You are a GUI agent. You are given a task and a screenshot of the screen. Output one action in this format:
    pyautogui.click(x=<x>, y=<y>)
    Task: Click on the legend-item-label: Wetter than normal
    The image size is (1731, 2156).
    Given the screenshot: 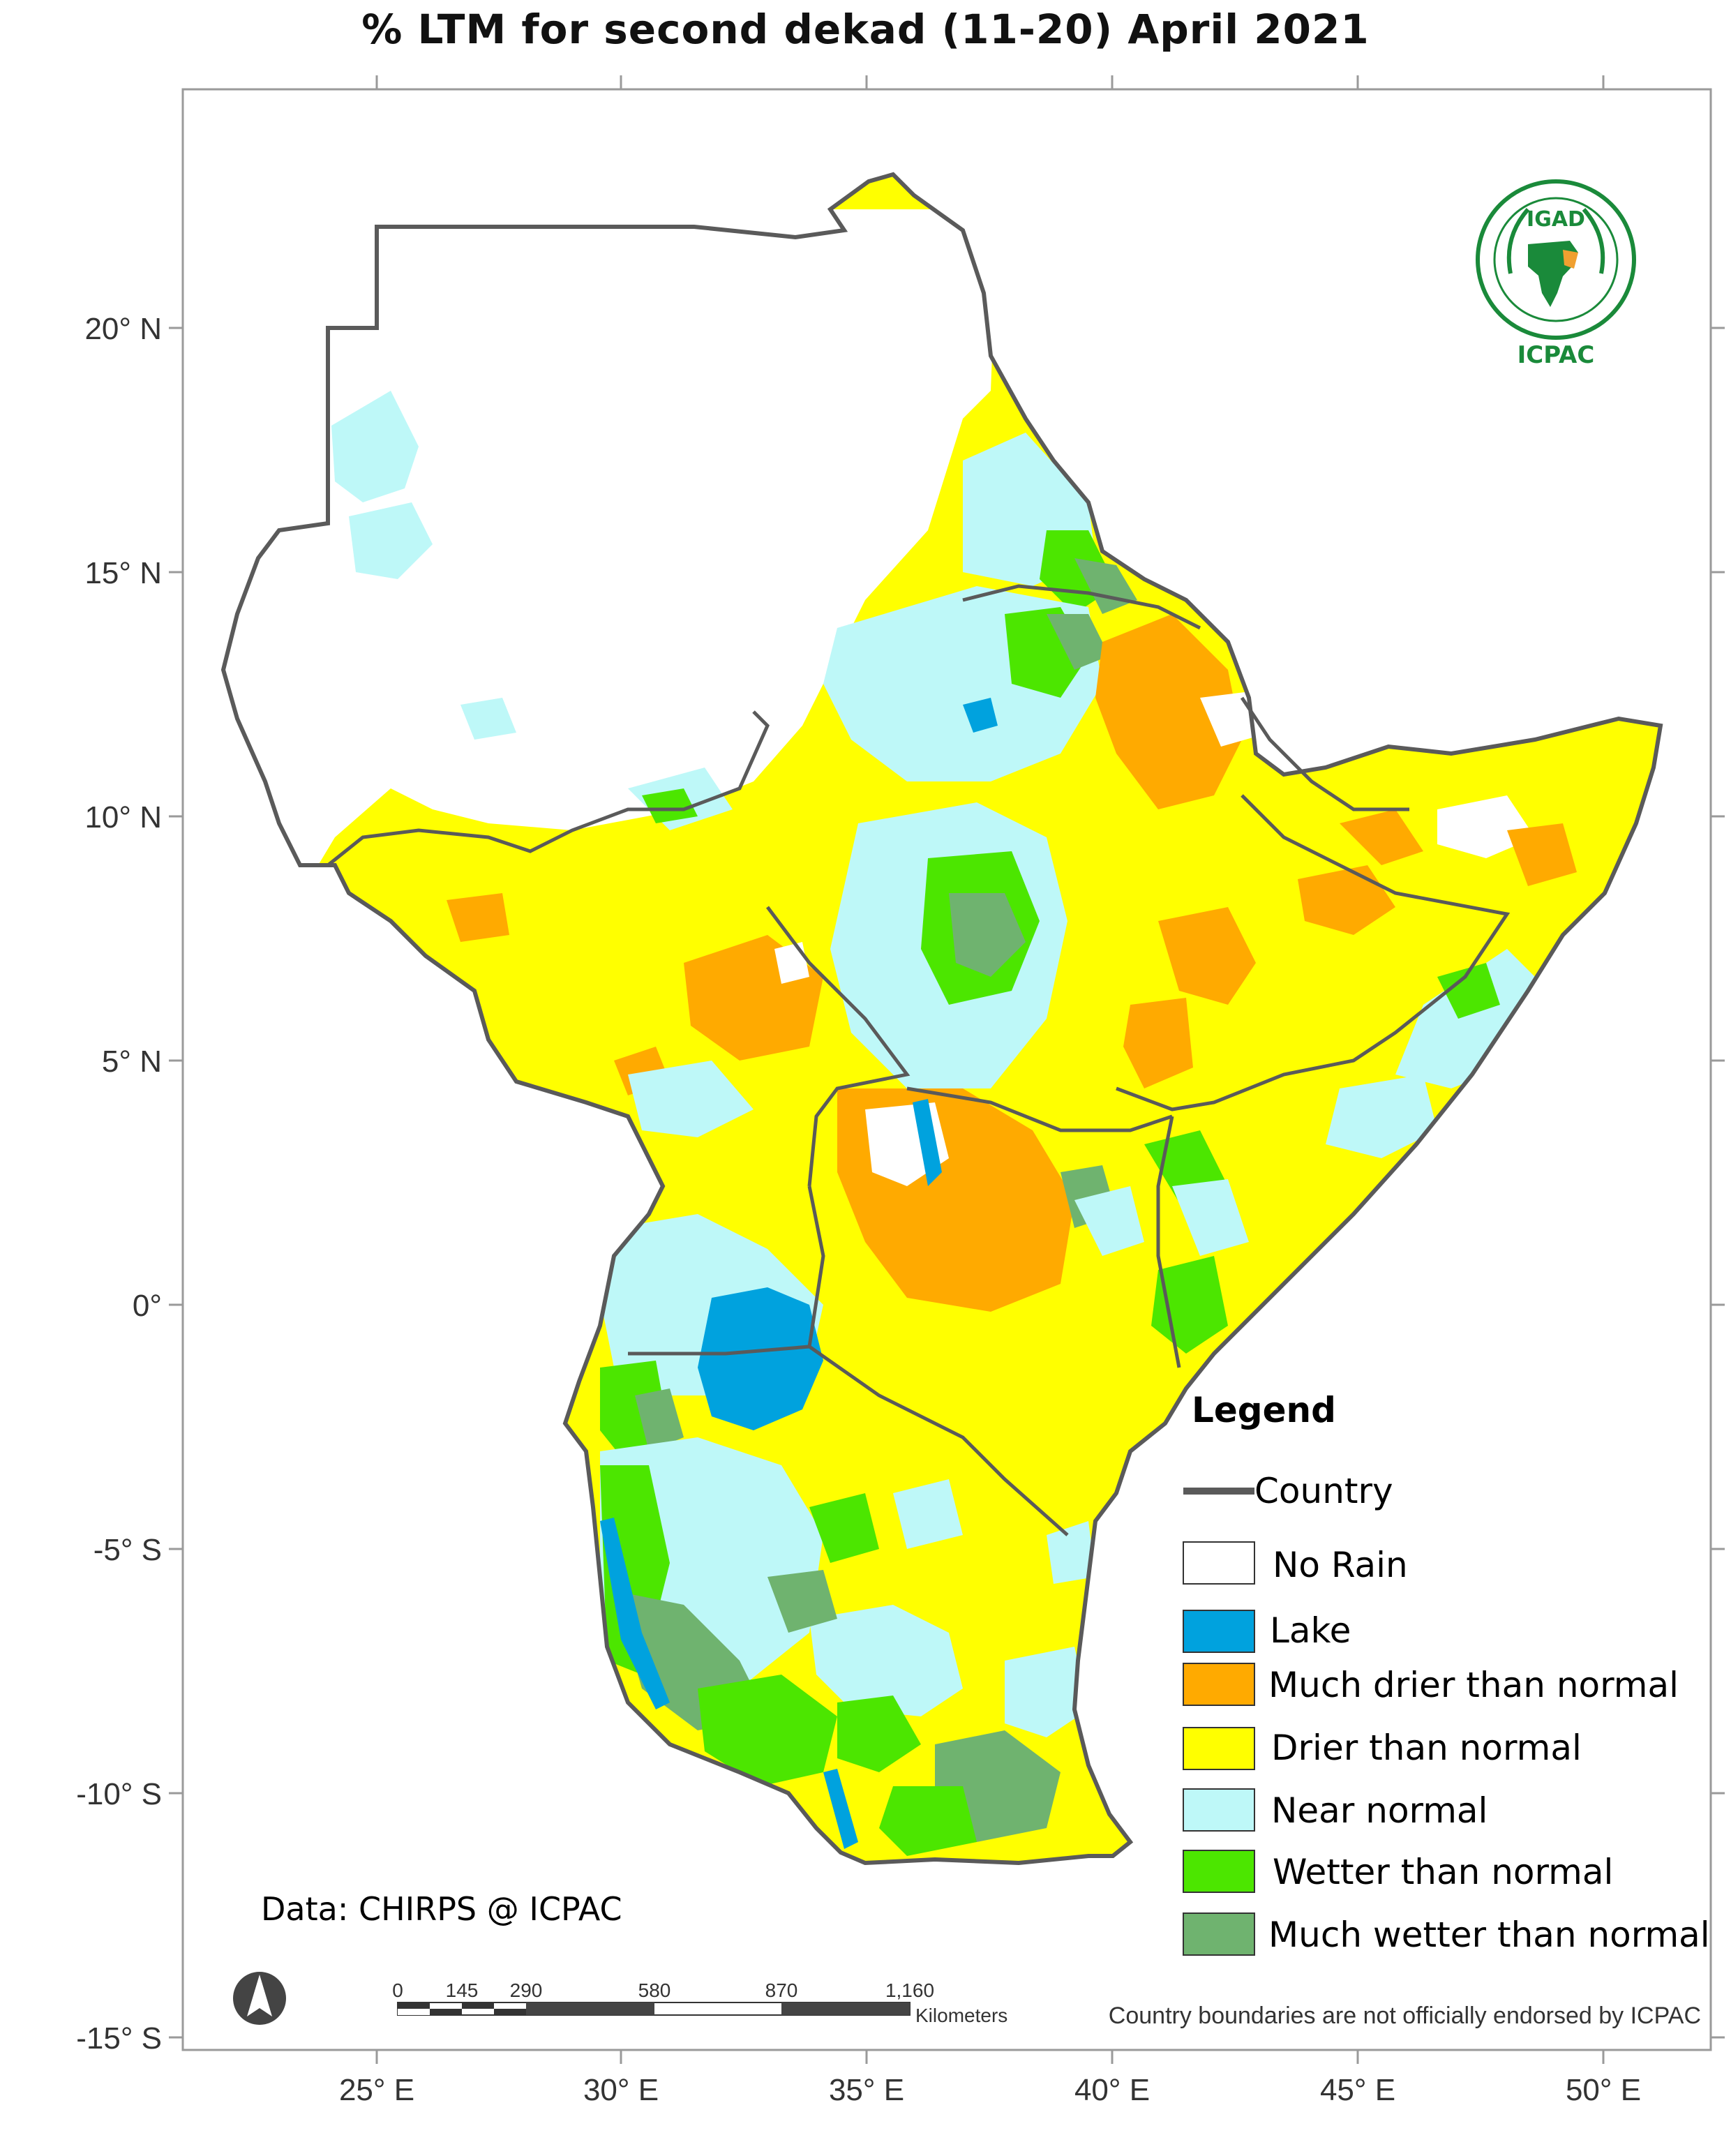 What is the action you would take?
    pyautogui.click(x=1443, y=1872)
    